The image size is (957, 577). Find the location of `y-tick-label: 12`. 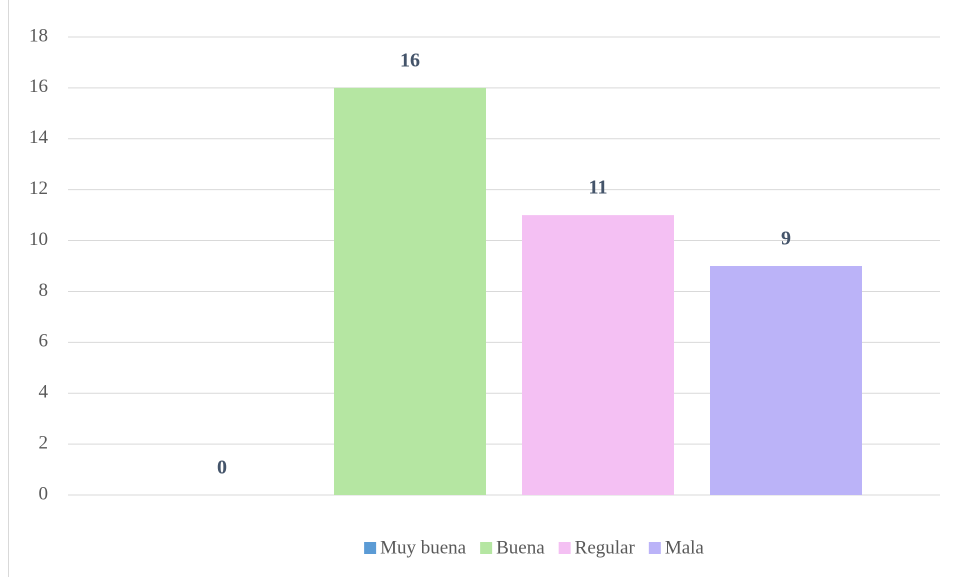

y-tick-label: 12 is located at coordinates (38, 188).